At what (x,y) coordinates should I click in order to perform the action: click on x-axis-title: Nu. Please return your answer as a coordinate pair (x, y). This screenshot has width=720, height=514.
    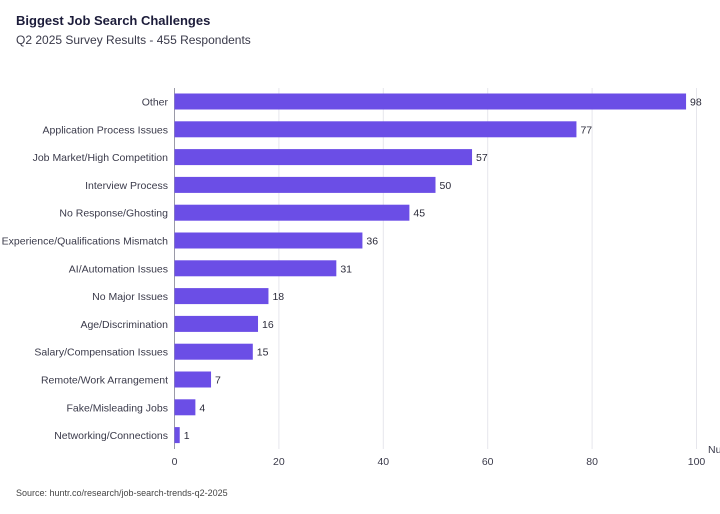
    Looking at the image, I should click on (714, 450).